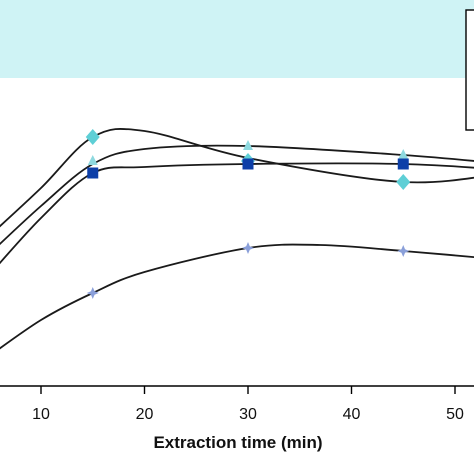  I want to click on x-tick-label-30: 30, so click(248, 414).